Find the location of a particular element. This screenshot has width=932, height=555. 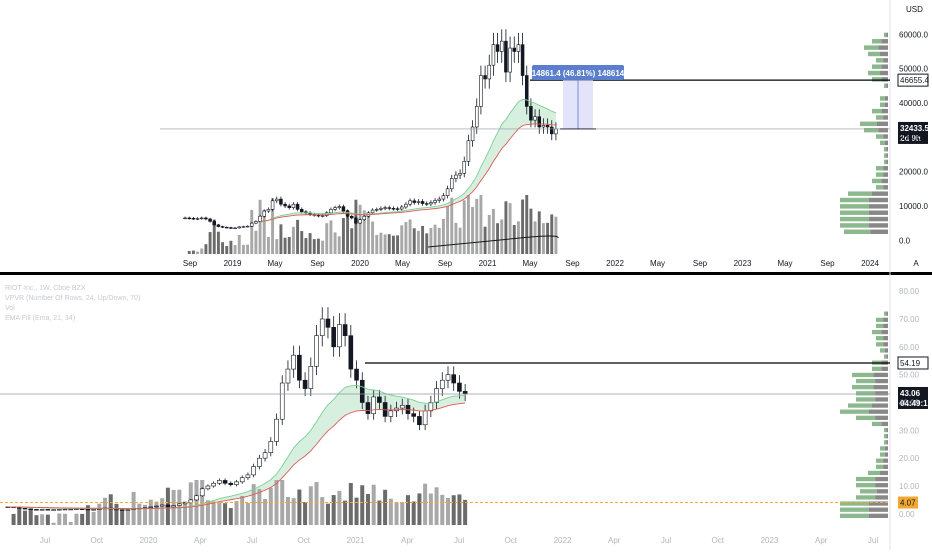

x-tick-label-0-0: Sep is located at coordinates (190, 263).